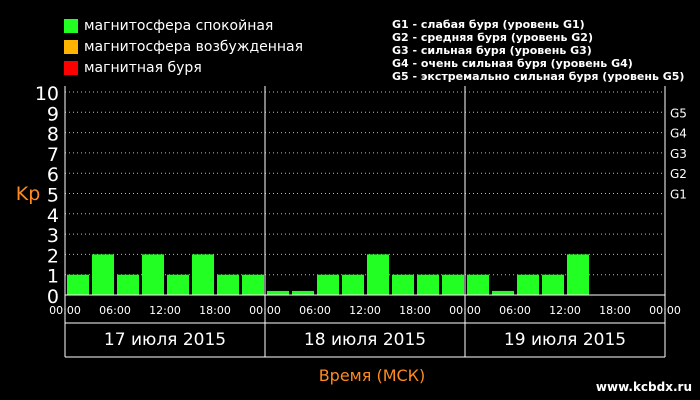  I want to click on y-tick-label: 7, so click(53, 155).